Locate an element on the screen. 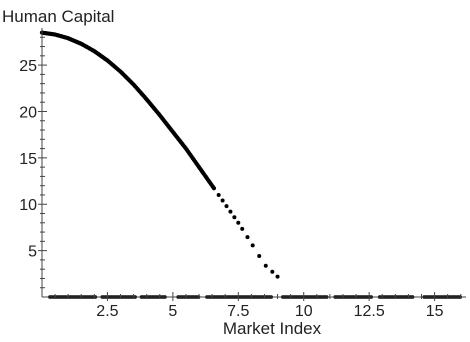 The height and width of the screenshot is (342, 470). y-tick-label: 15 is located at coordinates (28, 159).